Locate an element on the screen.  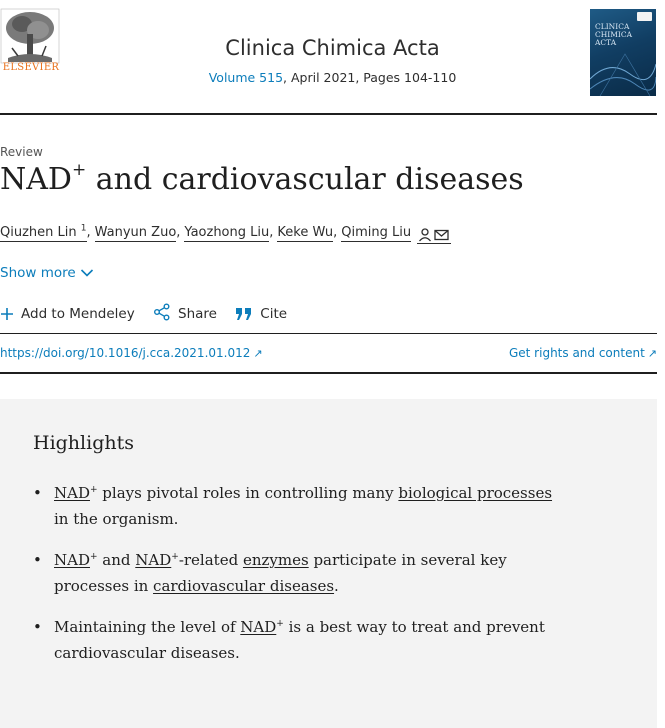
add-to-mendeley-button: Add to Mendeley is located at coordinates (67, 314).